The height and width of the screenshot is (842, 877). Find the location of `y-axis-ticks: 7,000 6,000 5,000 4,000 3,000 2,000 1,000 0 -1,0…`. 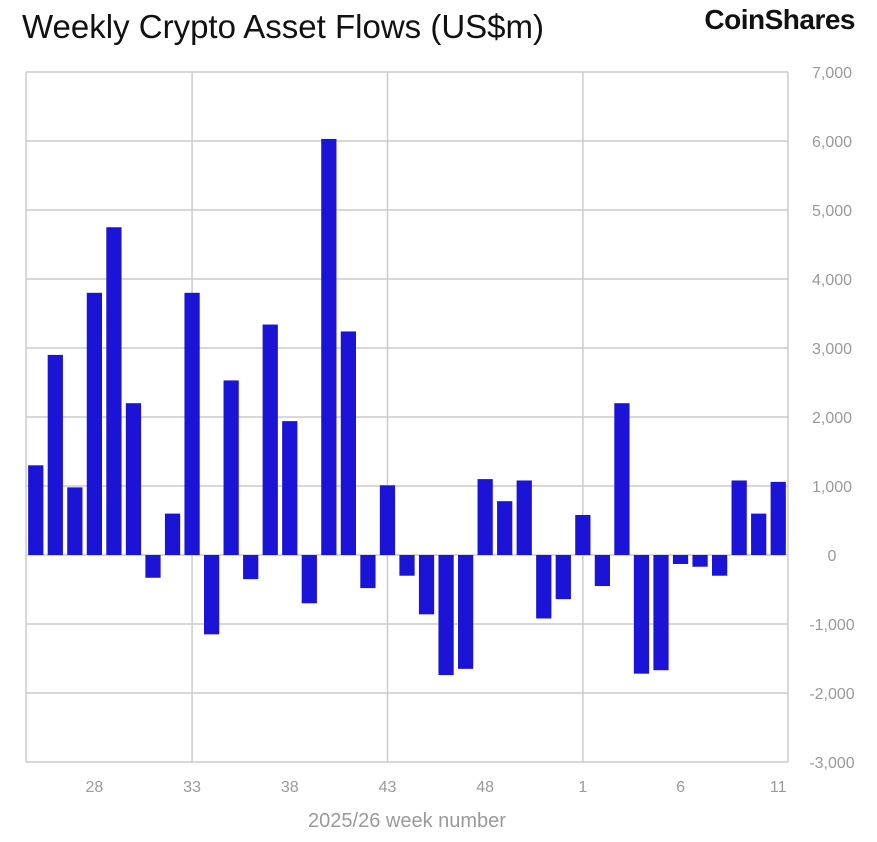

y-axis-ticks: 7,000 6,000 5,000 4,000 3,000 2,000 1,000 0 -1,0… is located at coordinates (831, 418).